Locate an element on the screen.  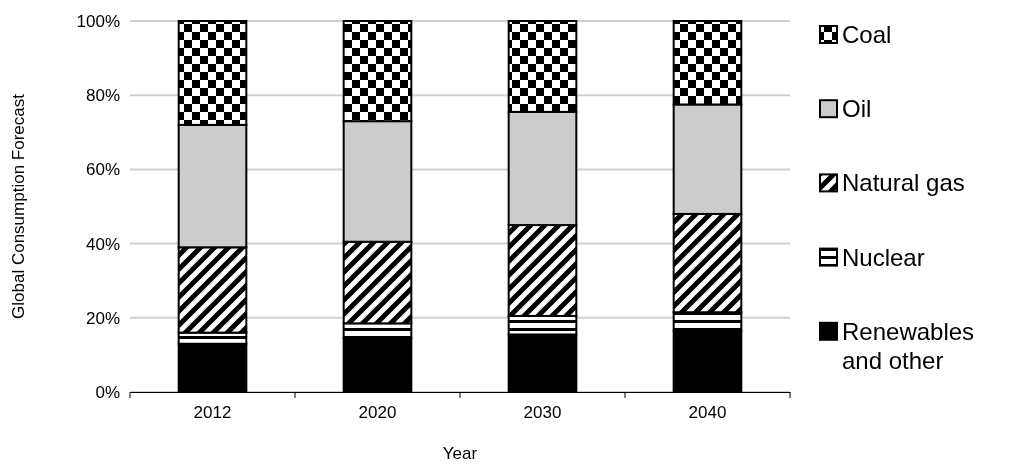
y-tick-label: 80% is located at coordinates (102, 96).